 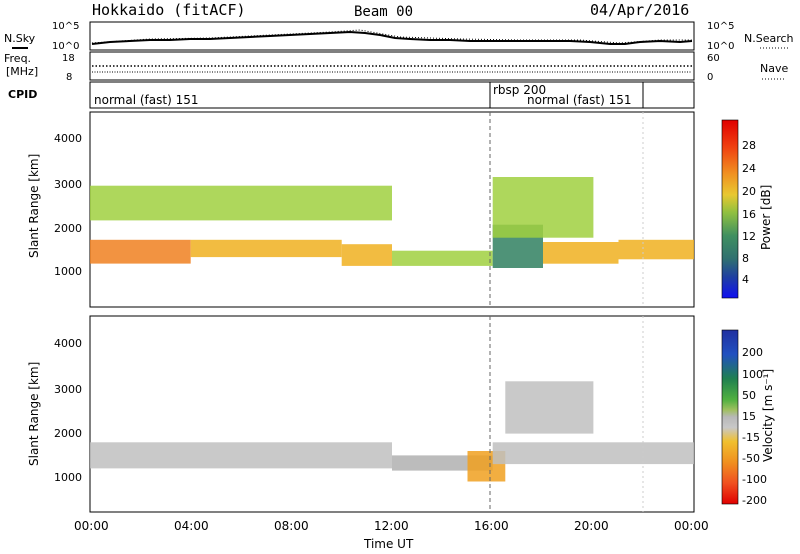 I want to click on power-cbar-tick-4: 4, so click(x=745, y=279).